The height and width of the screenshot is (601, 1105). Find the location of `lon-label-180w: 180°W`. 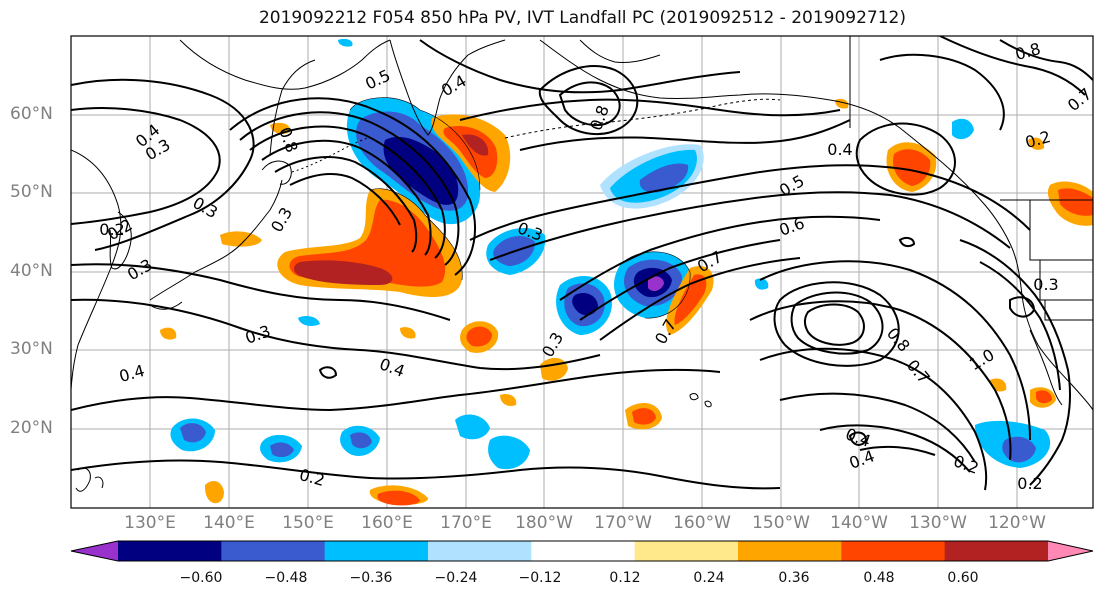

lon-label-180w: 180°W is located at coordinates (544, 523).